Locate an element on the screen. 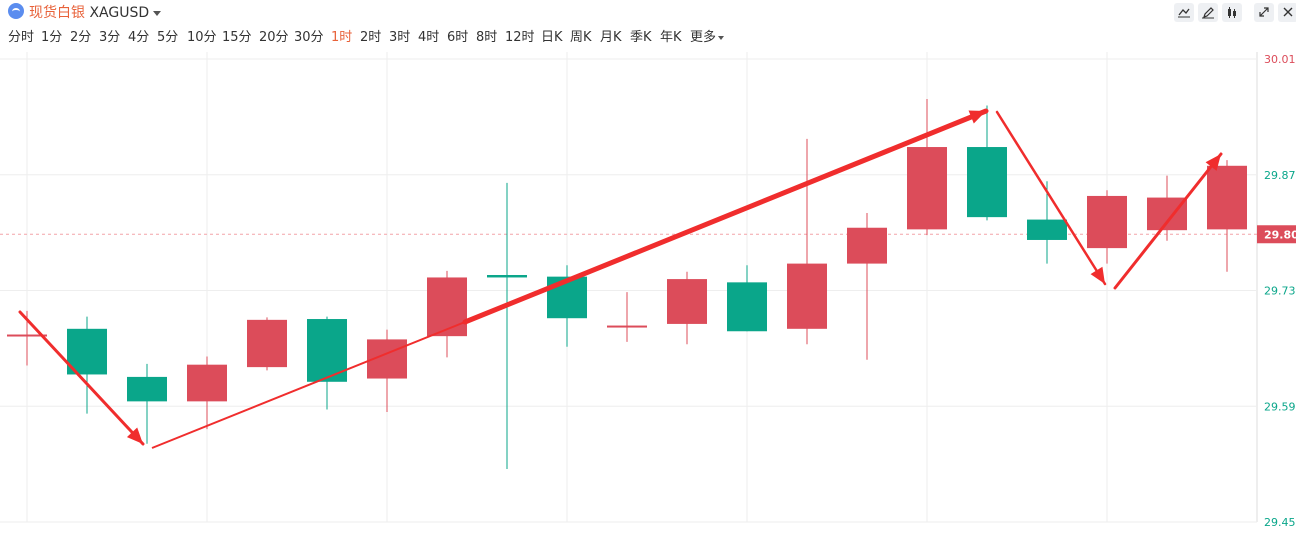  trend-arrow-up-2-head is located at coordinates (1213, 162).